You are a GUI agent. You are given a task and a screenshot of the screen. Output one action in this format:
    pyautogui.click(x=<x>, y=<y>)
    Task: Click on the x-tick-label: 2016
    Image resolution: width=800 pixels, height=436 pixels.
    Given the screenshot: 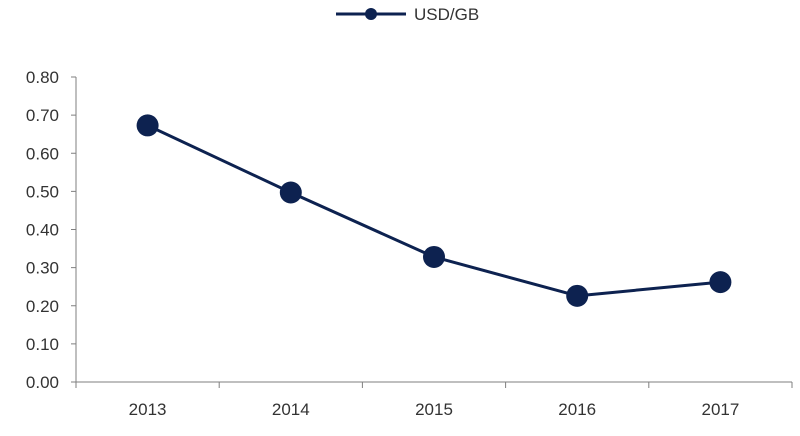 What is the action you would take?
    pyautogui.click(x=577, y=409)
    